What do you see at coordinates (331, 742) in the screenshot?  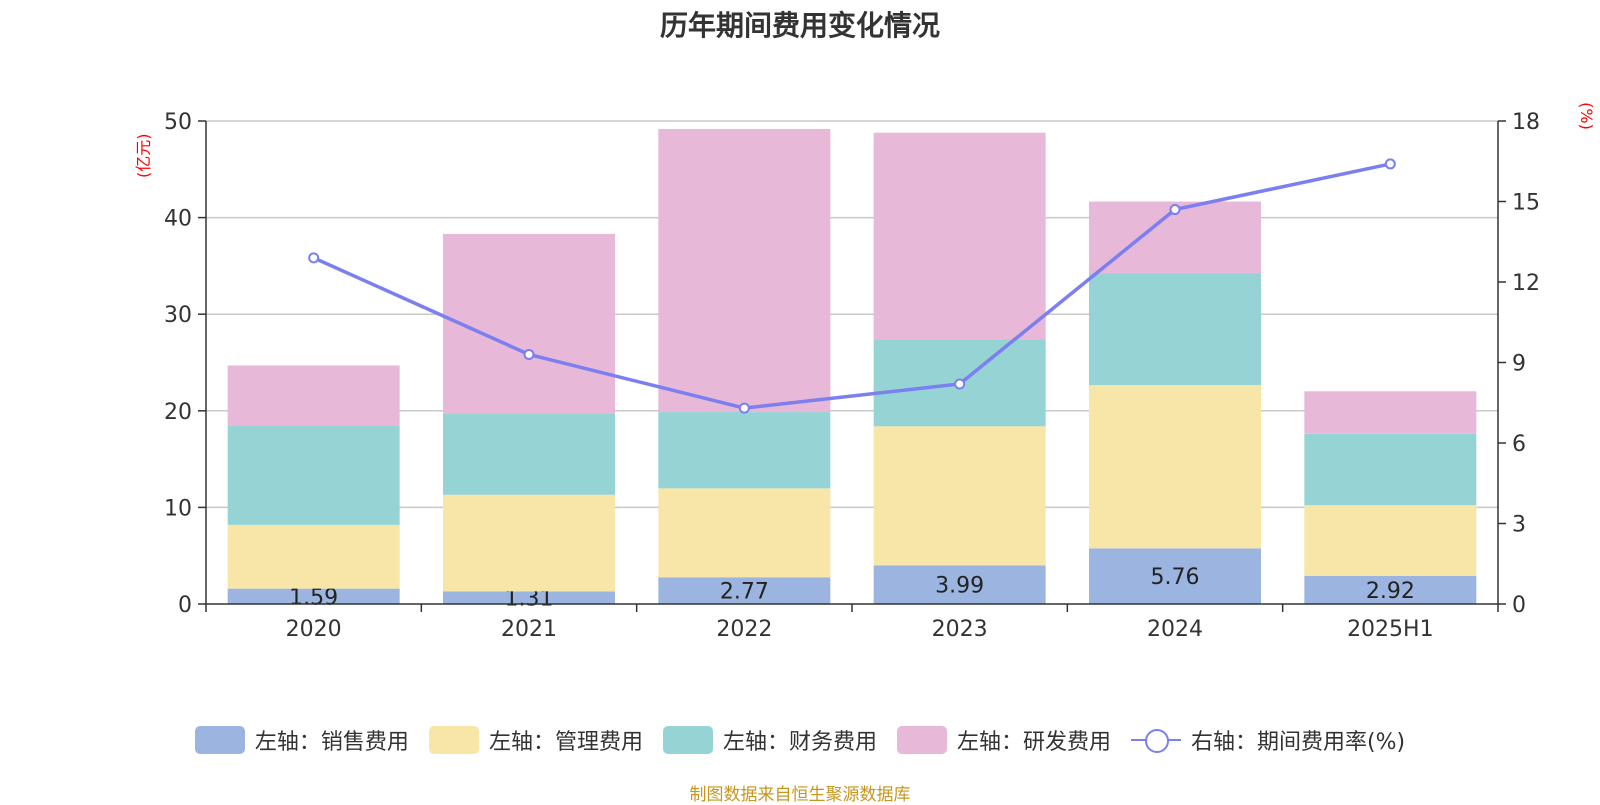 I see `legend-label-sales: 左轴：销售费用` at bounding box center [331, 742].